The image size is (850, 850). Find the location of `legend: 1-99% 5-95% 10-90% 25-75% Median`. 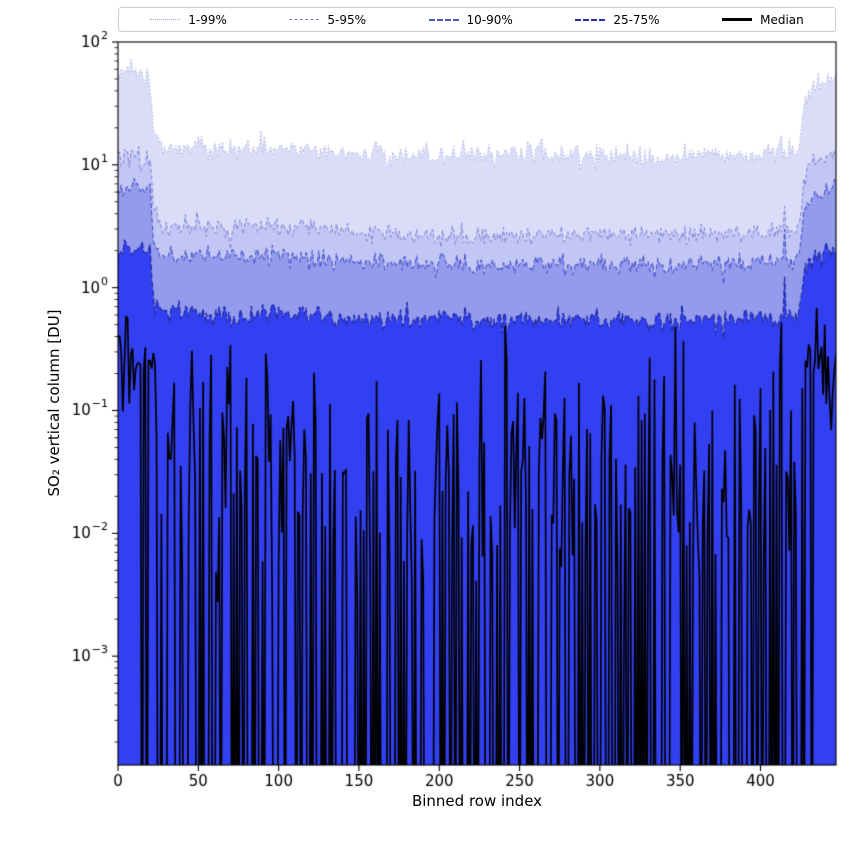

legend: 1-99% 5-95% 10-90% 25-75% Median is located at coordinates (477, 19).